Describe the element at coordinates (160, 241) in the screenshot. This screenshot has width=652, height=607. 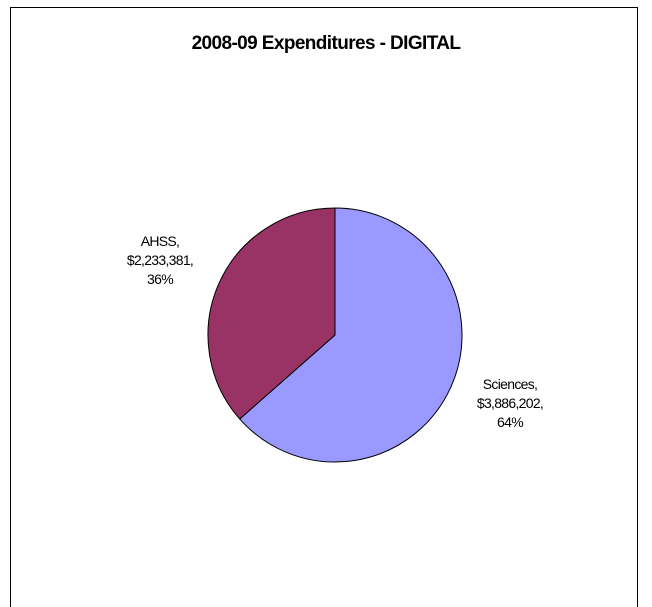
I see `data-label-ahss-name: AHSS,` at that location.